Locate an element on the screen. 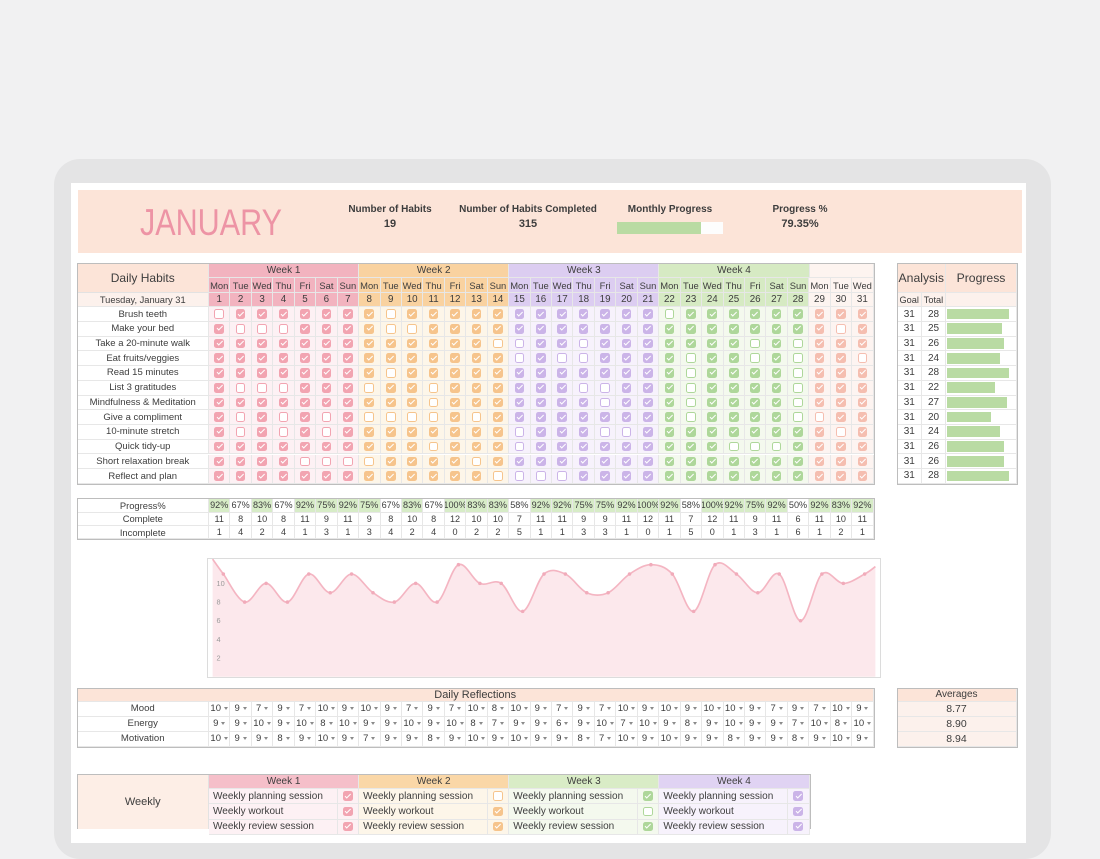  svg-text: 10 is located at coordinates (221, 582).